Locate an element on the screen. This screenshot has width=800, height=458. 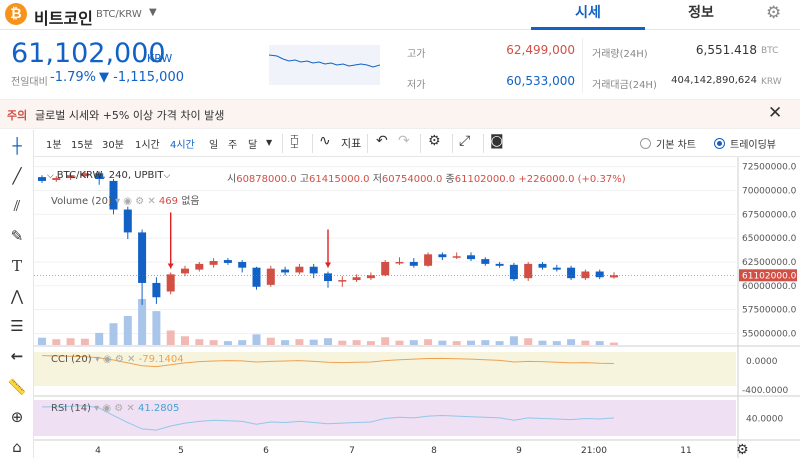
fullscreen-icon: ⤢ is located at coordinates (465, 141).